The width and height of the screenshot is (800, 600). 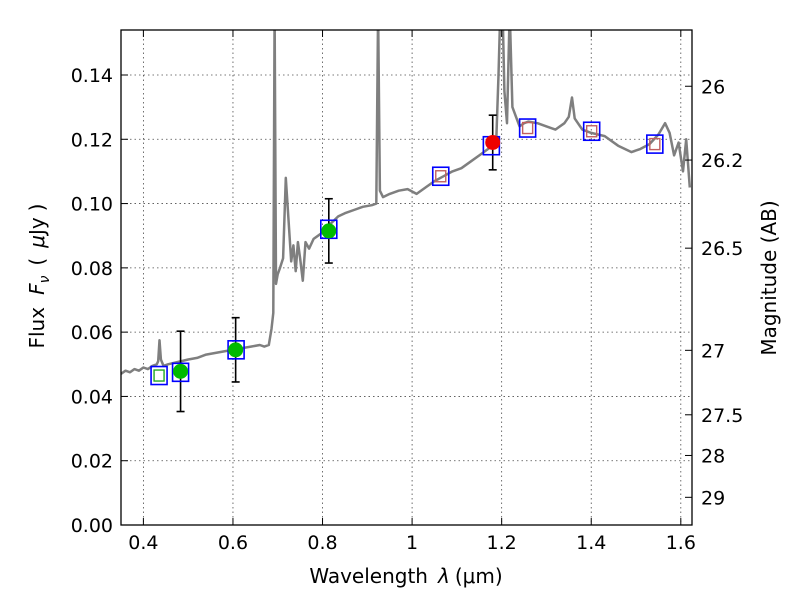 I want to click on x-axis-label-unit: (μm), so click(x=479, y=576).